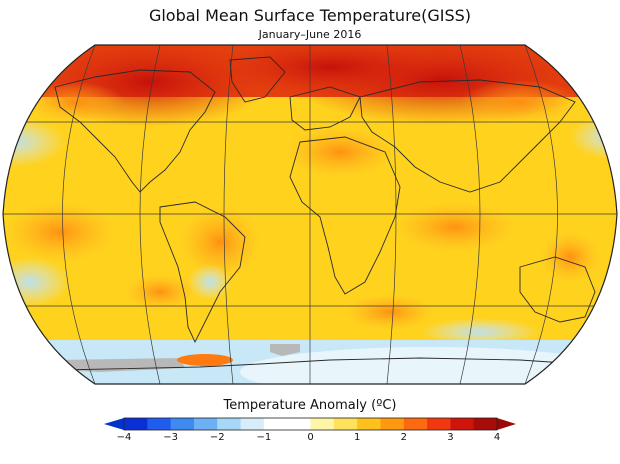 The height and width of the screenshot is (464, 620). What do you see at coordinates (345, 215) in the screenshot?
I see `africa-outline` at bounding box center [345, 215].